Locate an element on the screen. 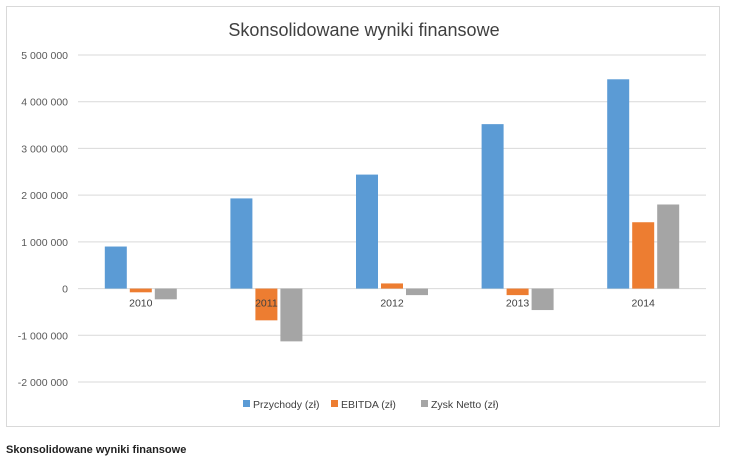  x-tick-label: 2010 is located at coordinates (141, 304).